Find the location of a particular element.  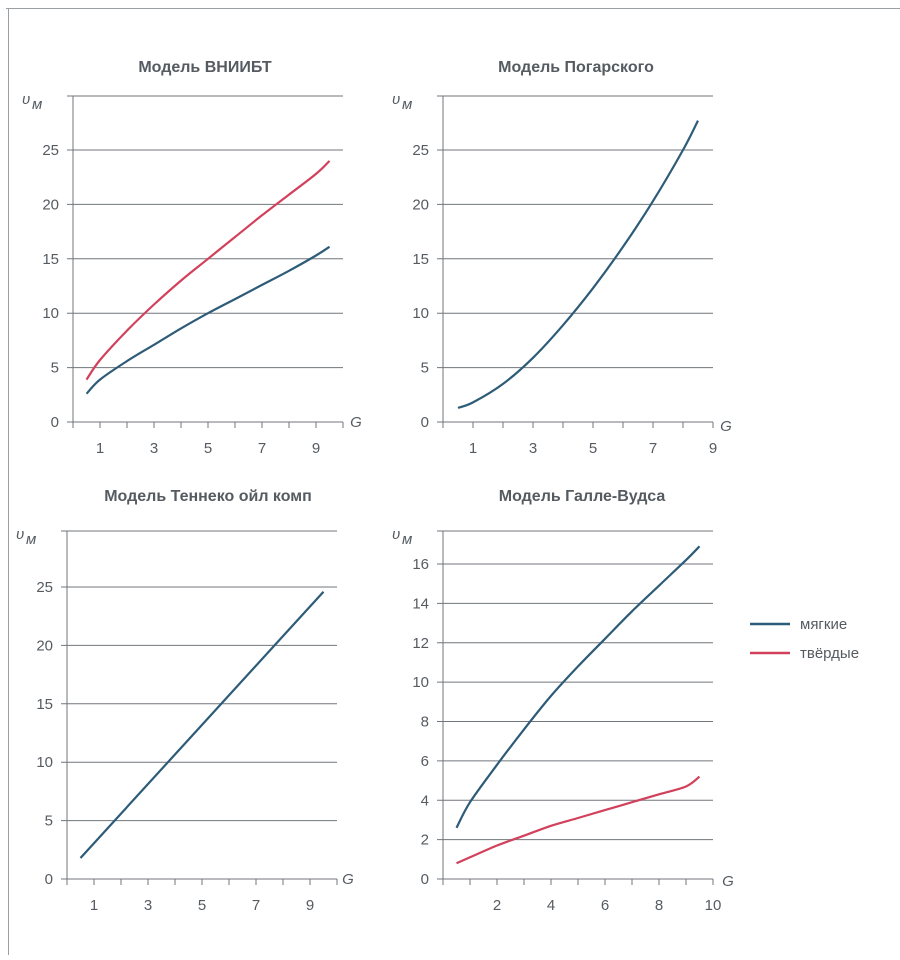

y-tick-label: 2 is located at coordinates (425, 840).